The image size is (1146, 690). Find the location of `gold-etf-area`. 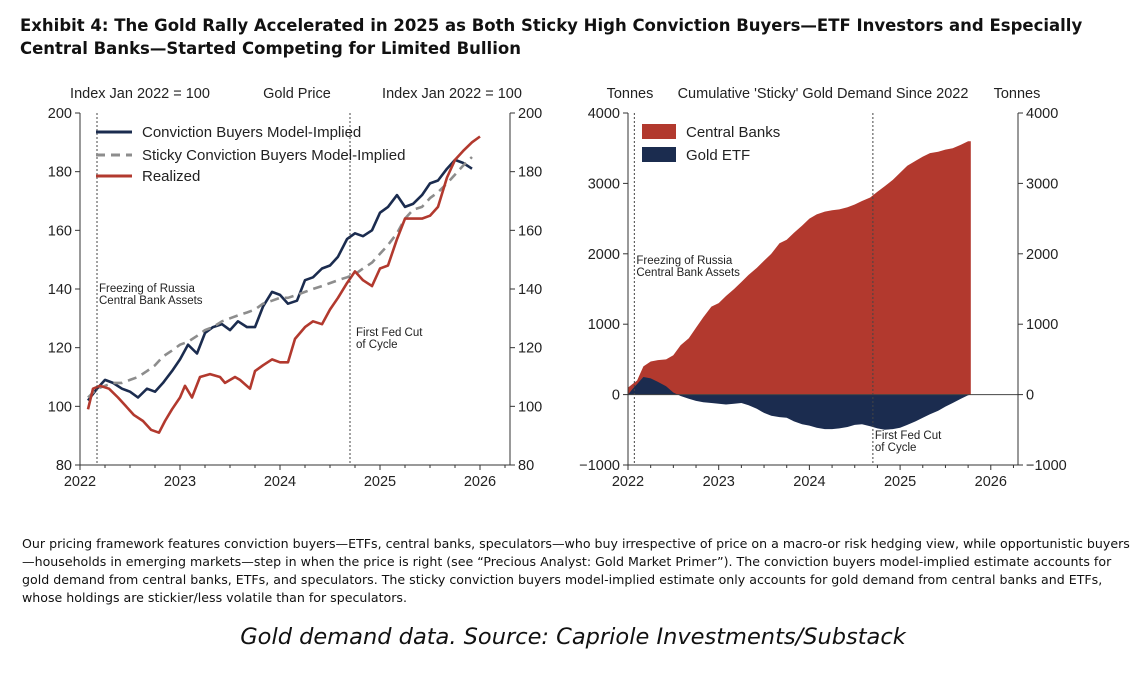

gold-etf-area is located at coordinates (799, 403).